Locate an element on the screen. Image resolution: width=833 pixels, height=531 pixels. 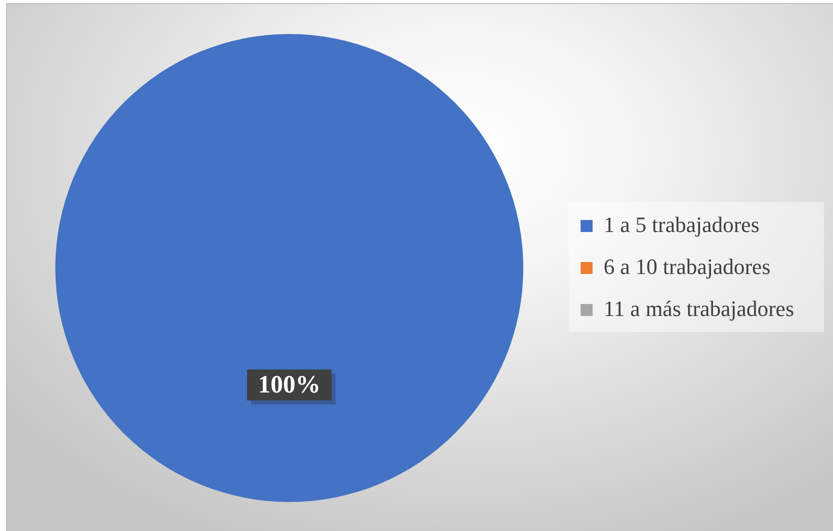
legend-label: 1 a 5 trabajadores is located at coordinates (682, 224).